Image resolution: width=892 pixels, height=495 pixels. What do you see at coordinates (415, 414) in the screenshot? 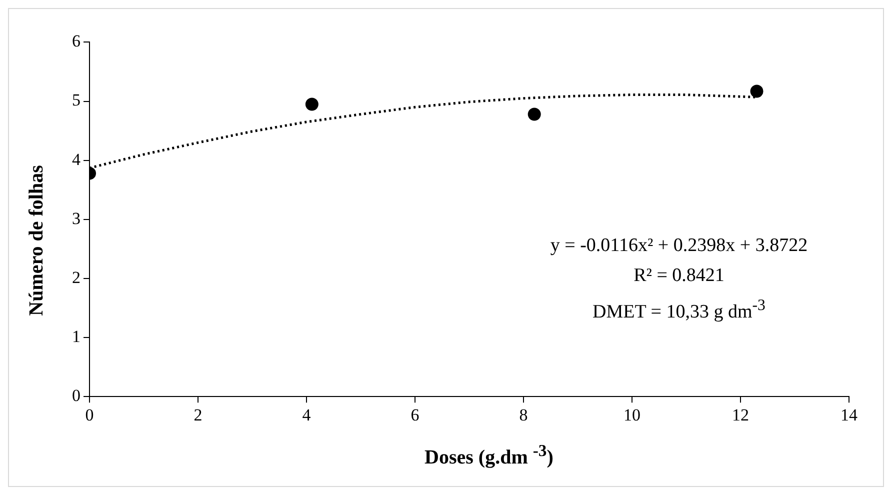
I see `x-tick-label: 6` at bounding box center [415, 414].